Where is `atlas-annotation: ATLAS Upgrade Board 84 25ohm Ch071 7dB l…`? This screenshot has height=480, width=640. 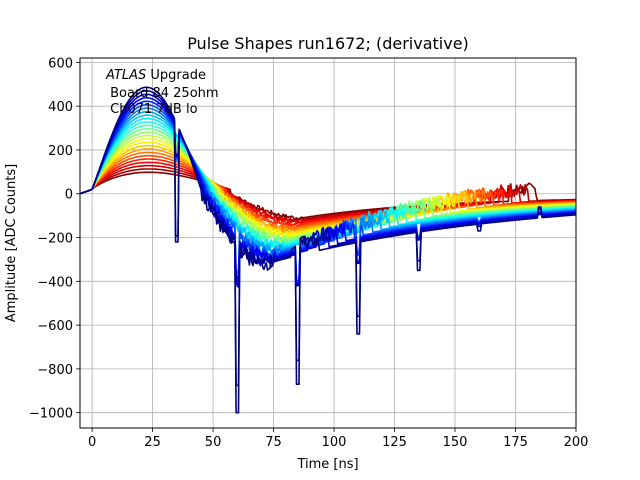
atlas-annotation: ATLAS Upgrade Board 84 25ohm Ch071 7dB l… is located at coordinates (162, 92).